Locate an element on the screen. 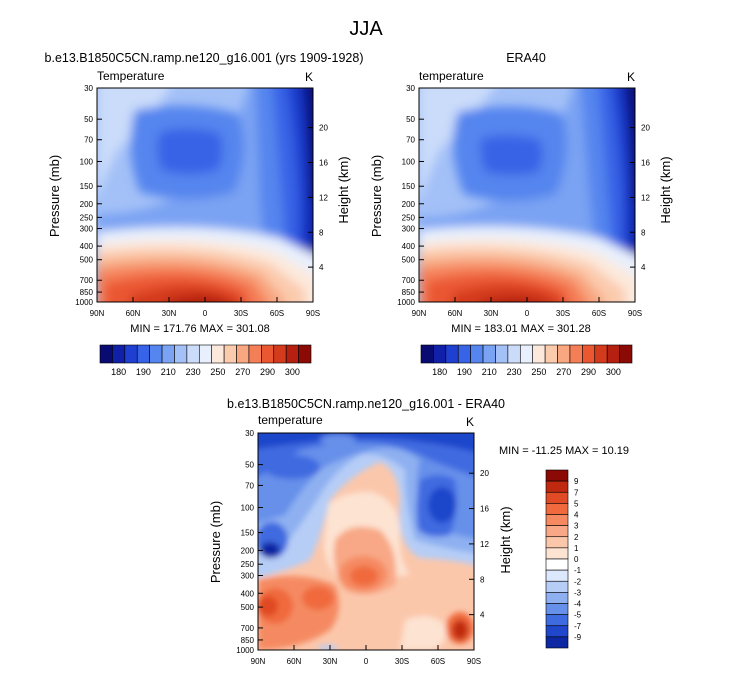 The width and height of the screenshot is (733, 673). colorbar-label: -5 is located at coordinates (578, 615).